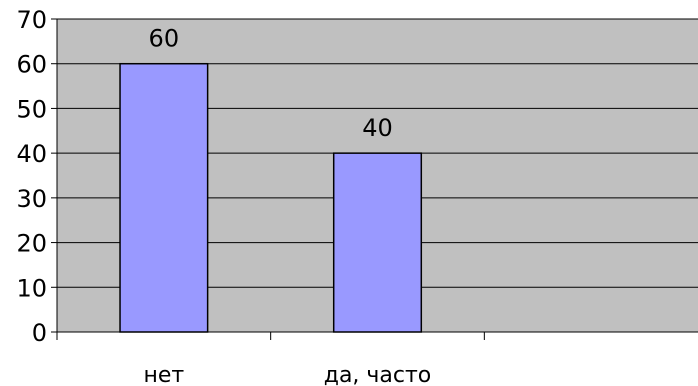 The width and height of the screenshot is (698, 386). Describe the element at coordinates (31, 199) in the screenshot. I see `y-tick-label: 30` at that location.